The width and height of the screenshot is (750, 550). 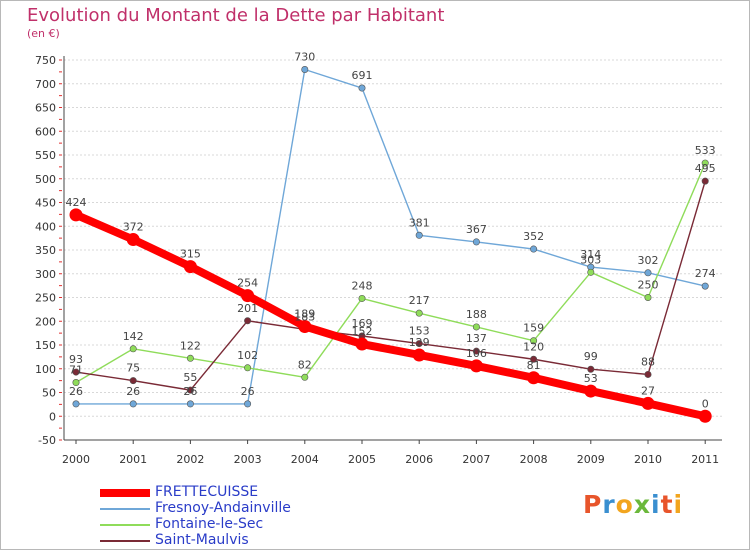 What do you see at coordinates (362, 331) in the screenshot?
I see `data-label: 152` at bounding box center [362, 331].